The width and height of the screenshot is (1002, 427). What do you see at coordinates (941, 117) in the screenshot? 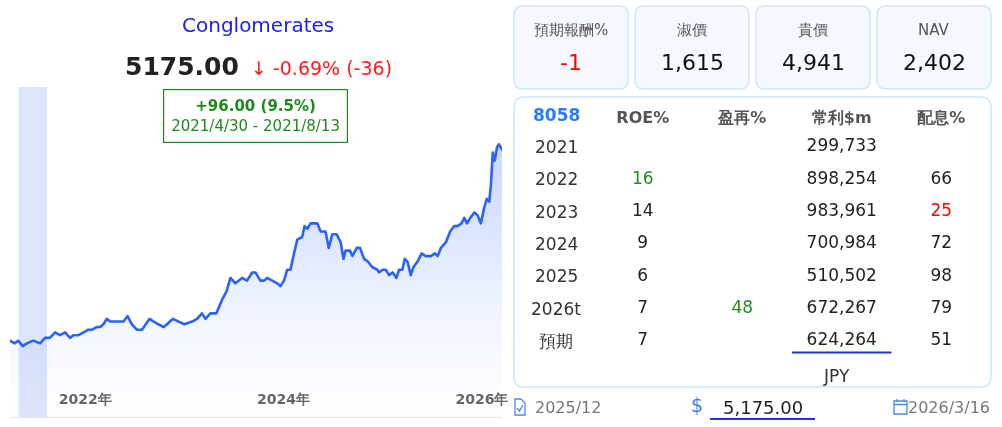
I see `x-tick-label: 配息%` at bounding box center [941, 117].